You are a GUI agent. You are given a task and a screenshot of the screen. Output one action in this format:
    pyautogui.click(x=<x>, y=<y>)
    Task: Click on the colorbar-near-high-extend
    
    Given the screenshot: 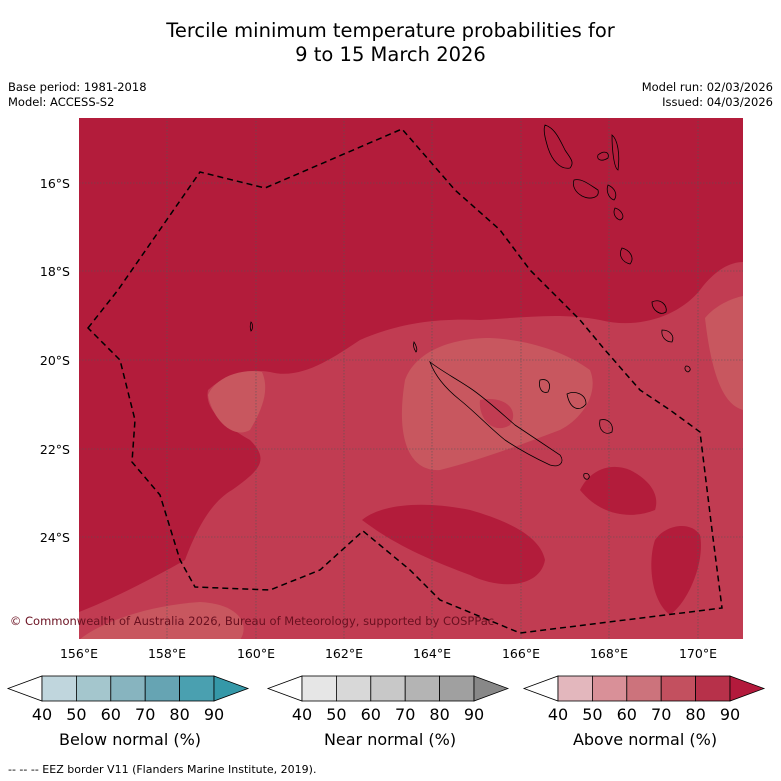 What is the action you would take?
    pyautogui.click(x=491, y=688)
    